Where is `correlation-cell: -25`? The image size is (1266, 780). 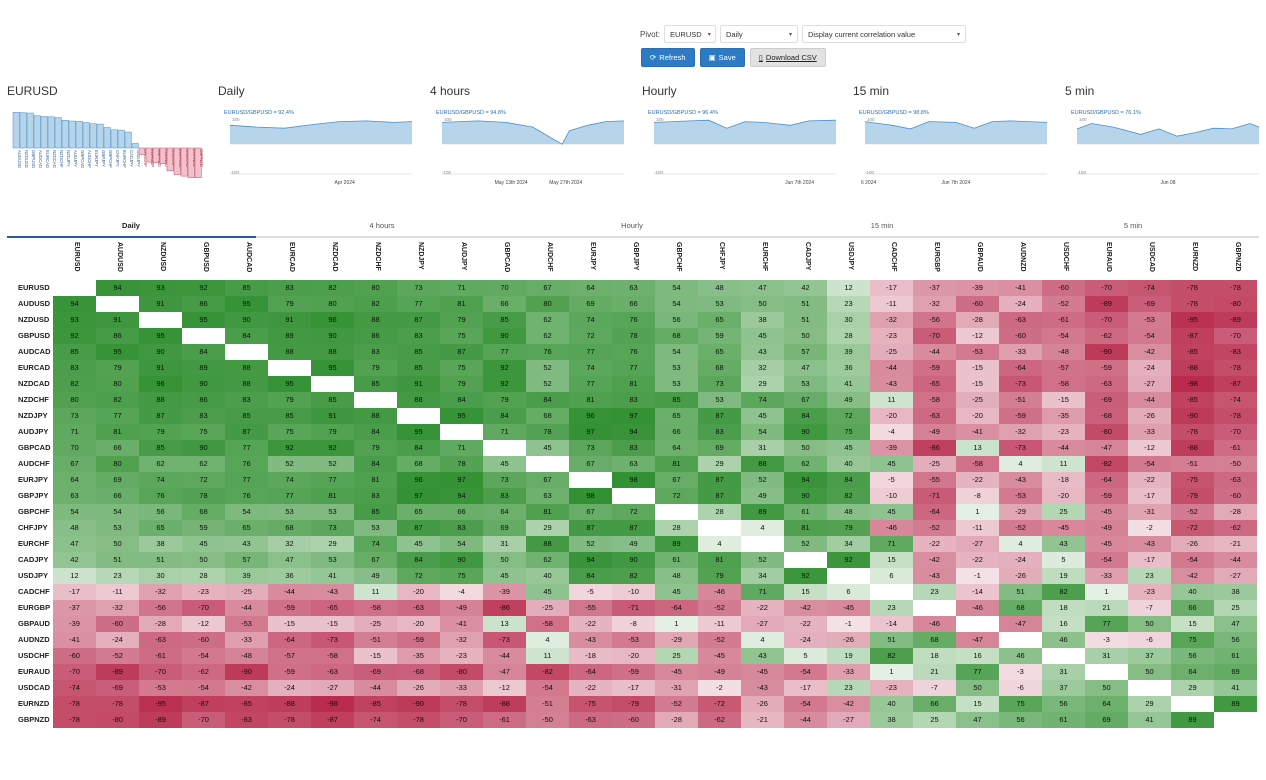 correlation-cell: -25 is located at coordinates (977, 400).